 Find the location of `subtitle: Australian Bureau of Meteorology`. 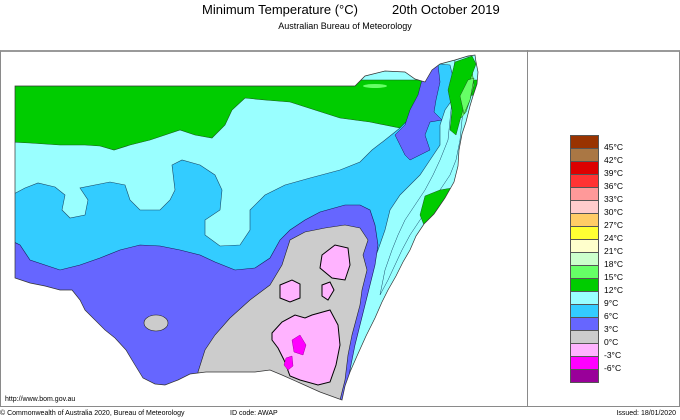

subtitle: Australian Bureau of Meteorology is located at coordinates (345, 26).